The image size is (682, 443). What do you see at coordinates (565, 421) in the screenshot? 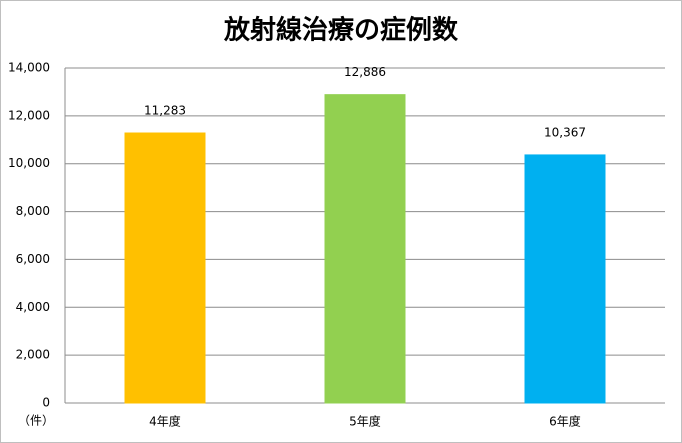
I see `x-tick-label: 6年度` at bounding box center [565, 421].